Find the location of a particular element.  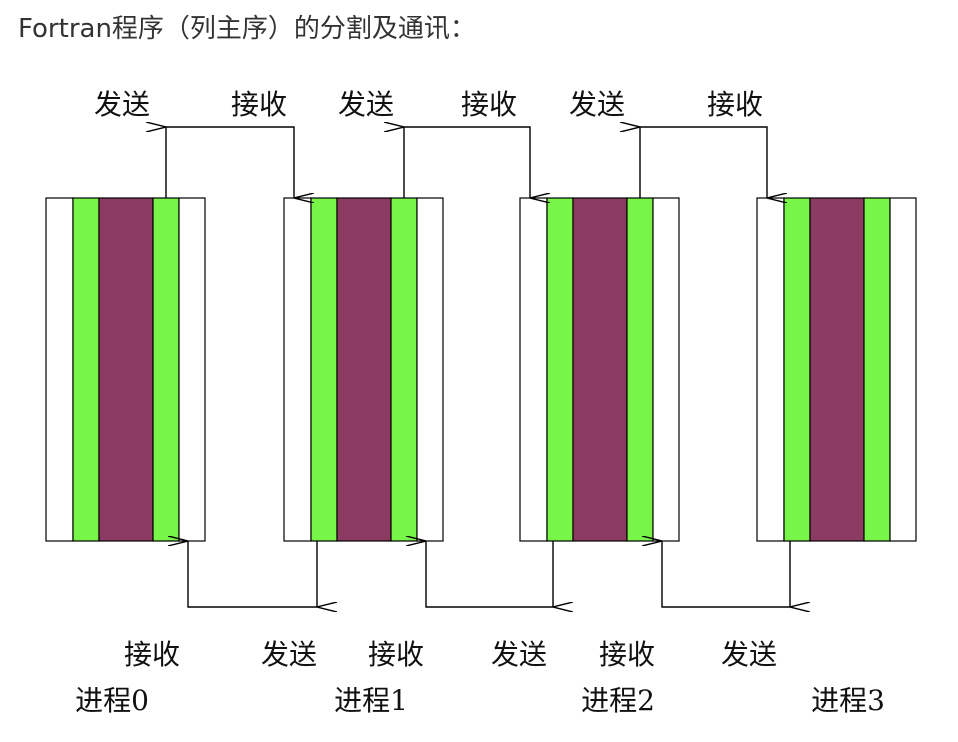

top-recv-label-2: 接收 is located at coordinates (735, 104).